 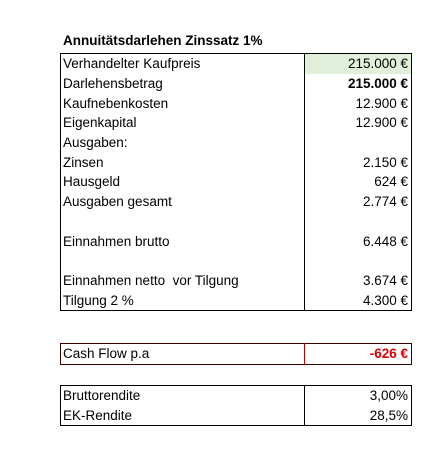 What do you see at coordinates (358, 415) in the screenshot?
I see `value: 28,5%` at bounding box center [358, 415].